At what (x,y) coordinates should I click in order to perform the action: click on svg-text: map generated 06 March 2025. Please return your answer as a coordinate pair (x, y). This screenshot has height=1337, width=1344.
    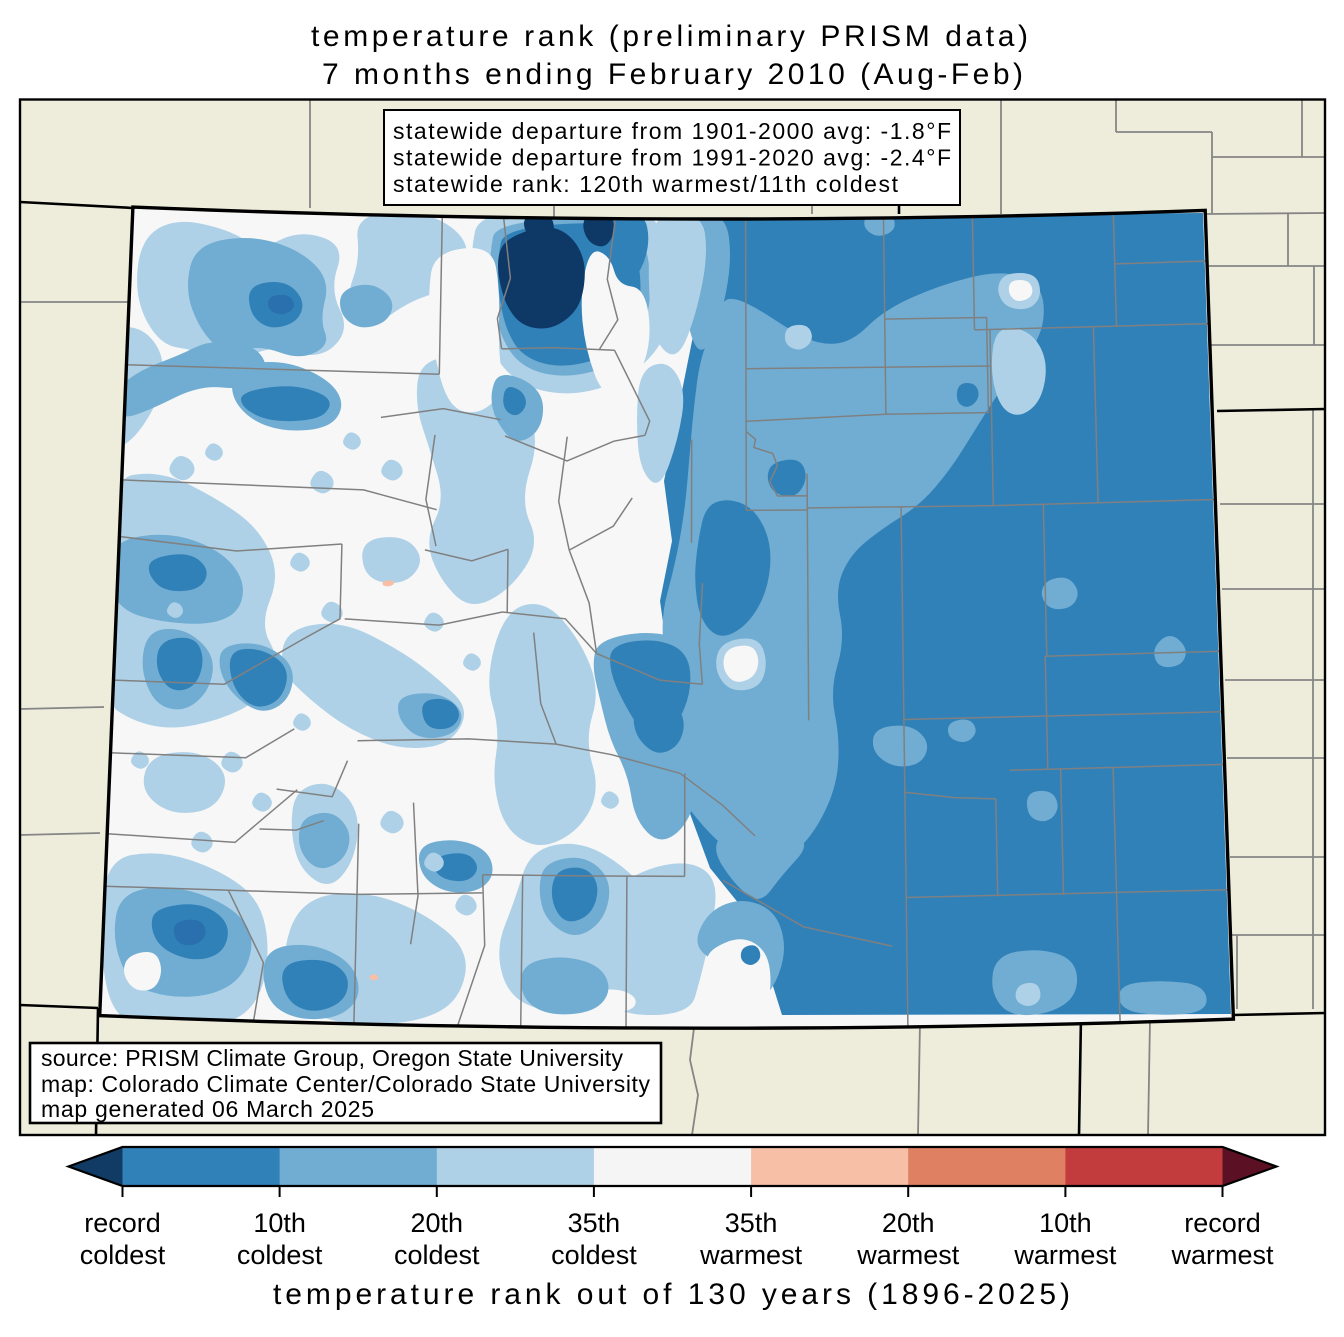
    Looking at the image, I should click on (207, 1109).